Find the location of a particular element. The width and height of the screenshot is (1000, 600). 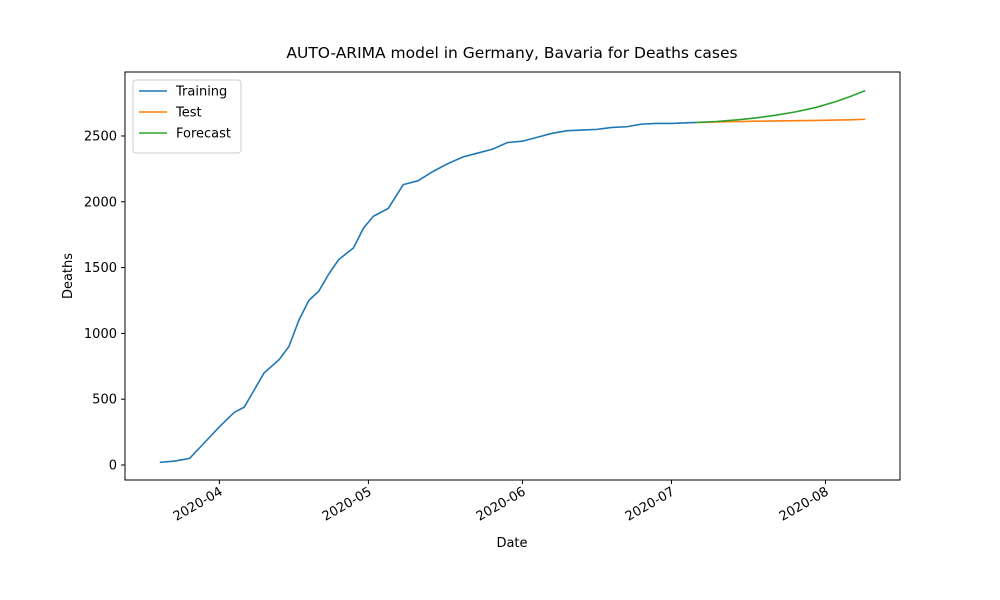

x-tick-label: 2020-08 is located at coordinates (804, 504).